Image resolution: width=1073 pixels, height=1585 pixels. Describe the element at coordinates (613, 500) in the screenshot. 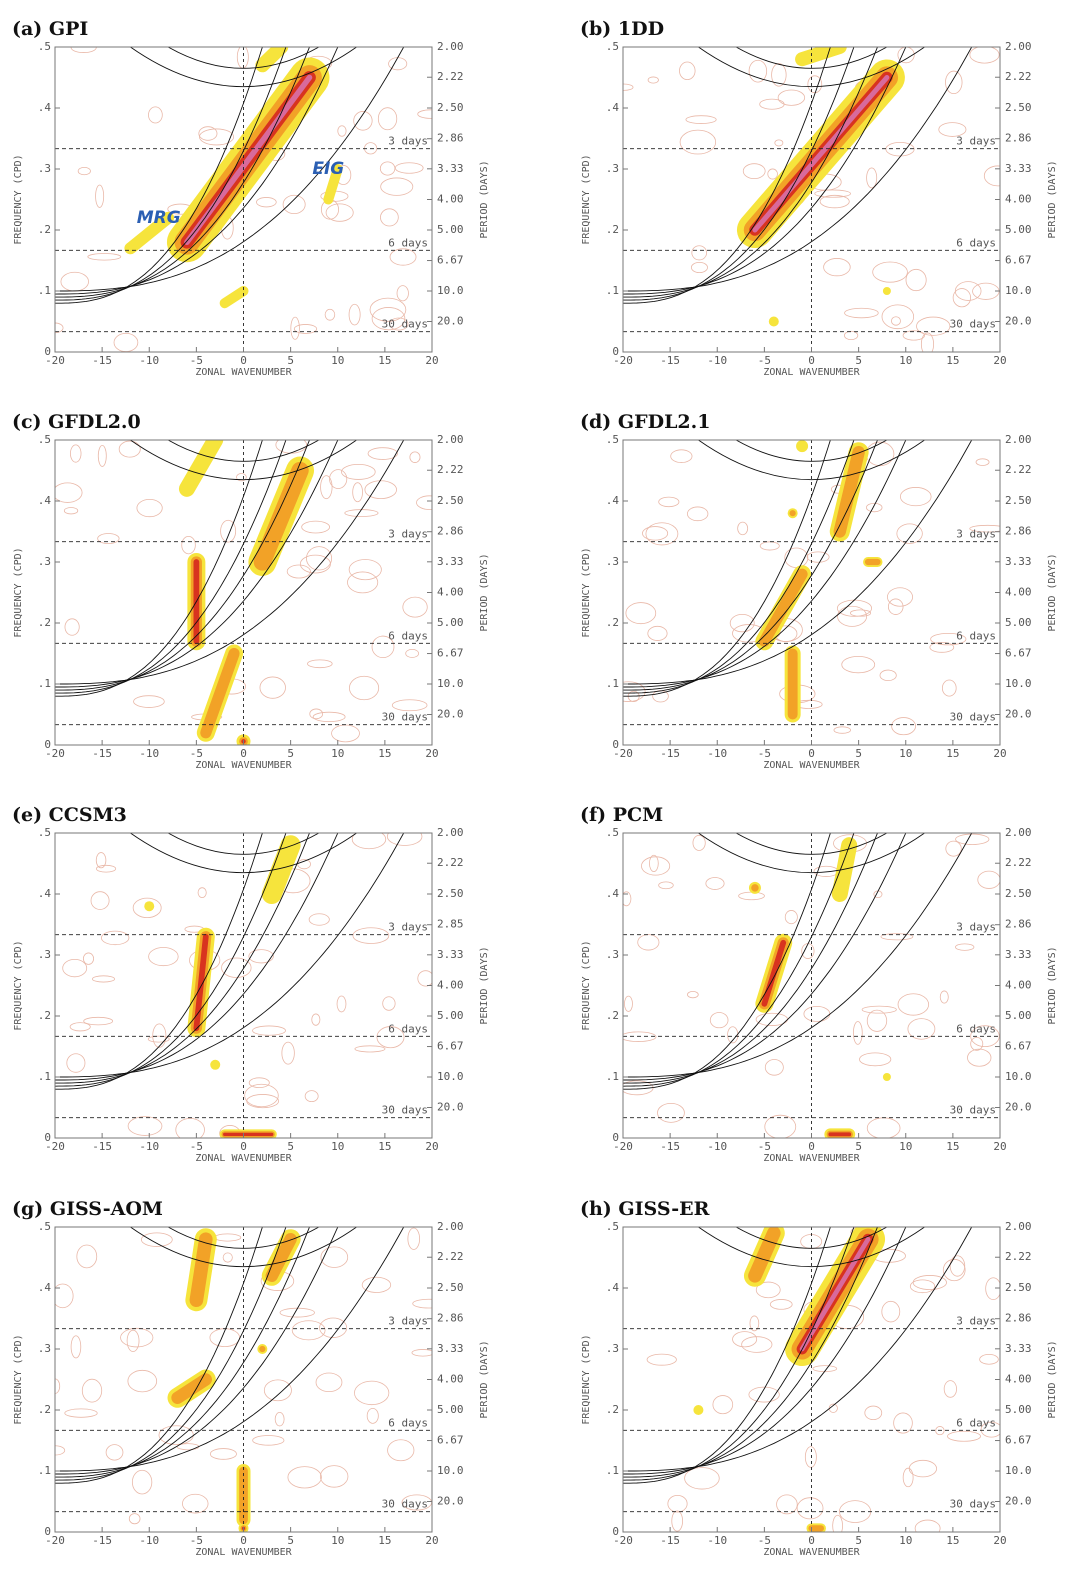

I see `y-tick-label: .4` at that location.